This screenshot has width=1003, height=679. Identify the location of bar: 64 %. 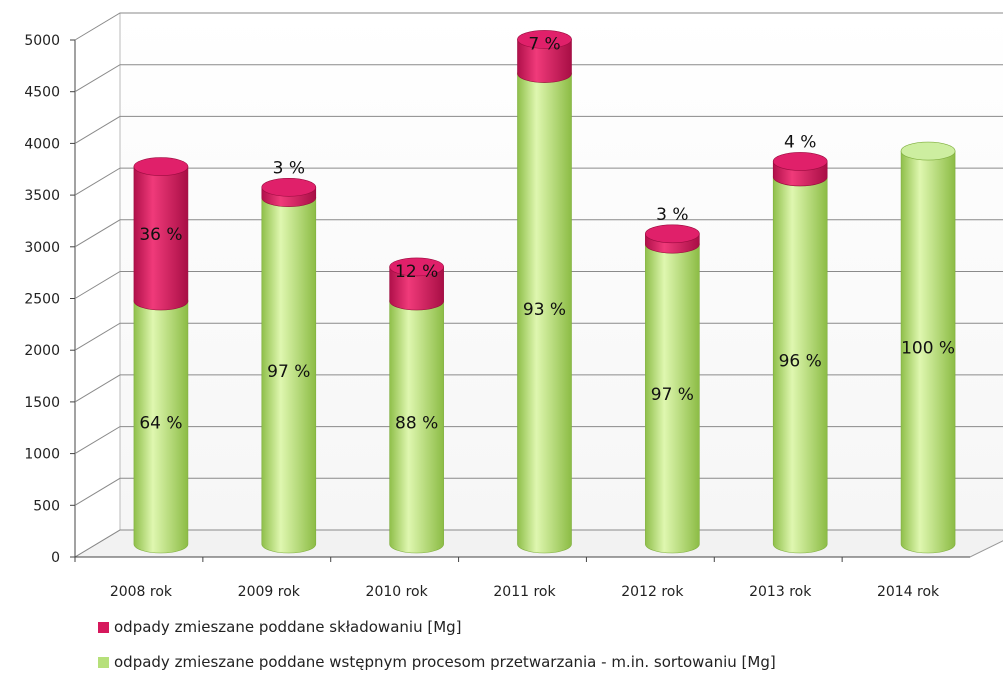
(161, 422).